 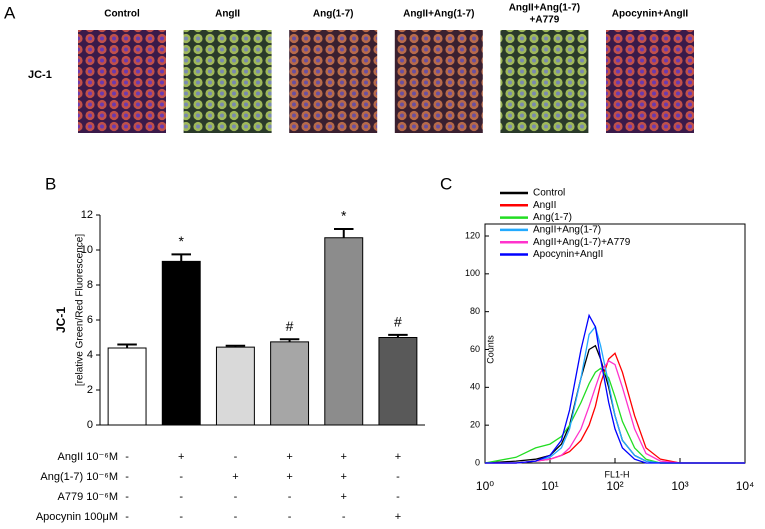 What do you see at coordinates (79, 477) in the screenshot?
I see `treatment-label: Ang(1-7) 10⁻⁶M` at bounding box center [79, 477].